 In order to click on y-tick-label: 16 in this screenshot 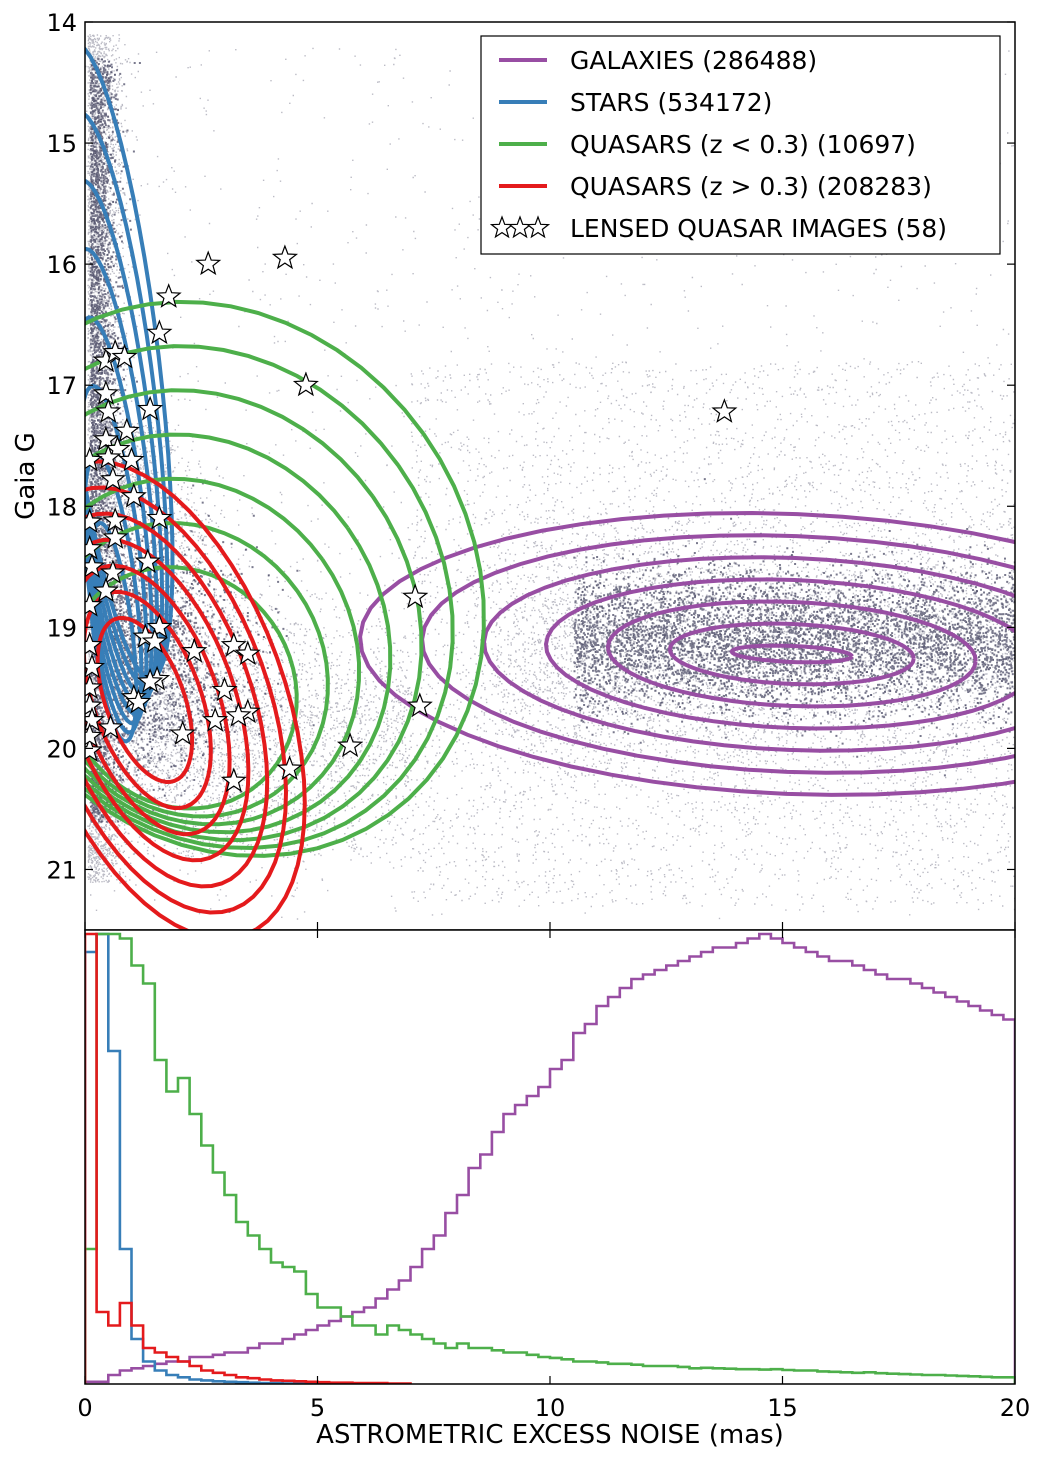, I will do `click(61, 265)`.